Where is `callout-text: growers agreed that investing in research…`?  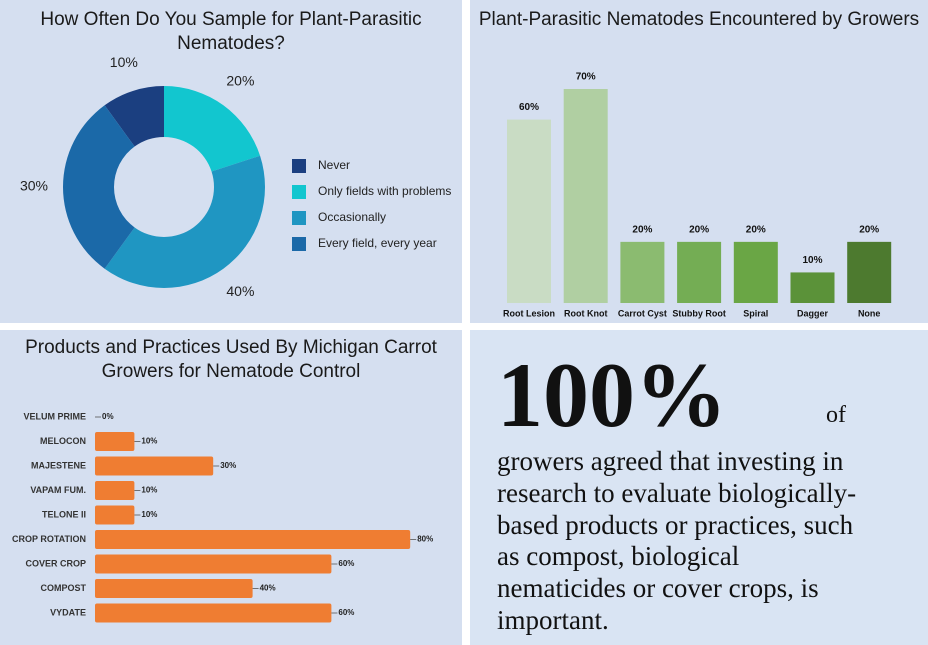
callout-text: growers agreed that investing in research… is located at coordinates (676, 541).